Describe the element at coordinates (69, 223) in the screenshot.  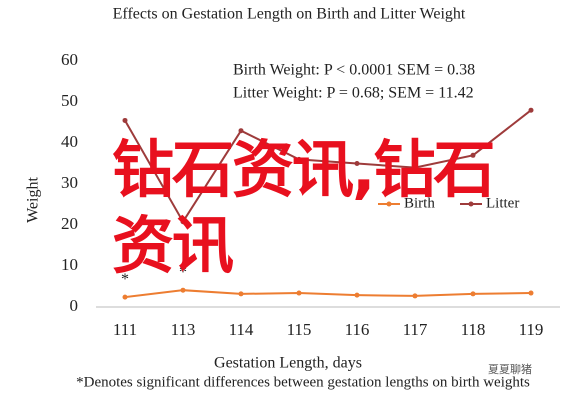
I see `y-tick-label: 20` at that location.